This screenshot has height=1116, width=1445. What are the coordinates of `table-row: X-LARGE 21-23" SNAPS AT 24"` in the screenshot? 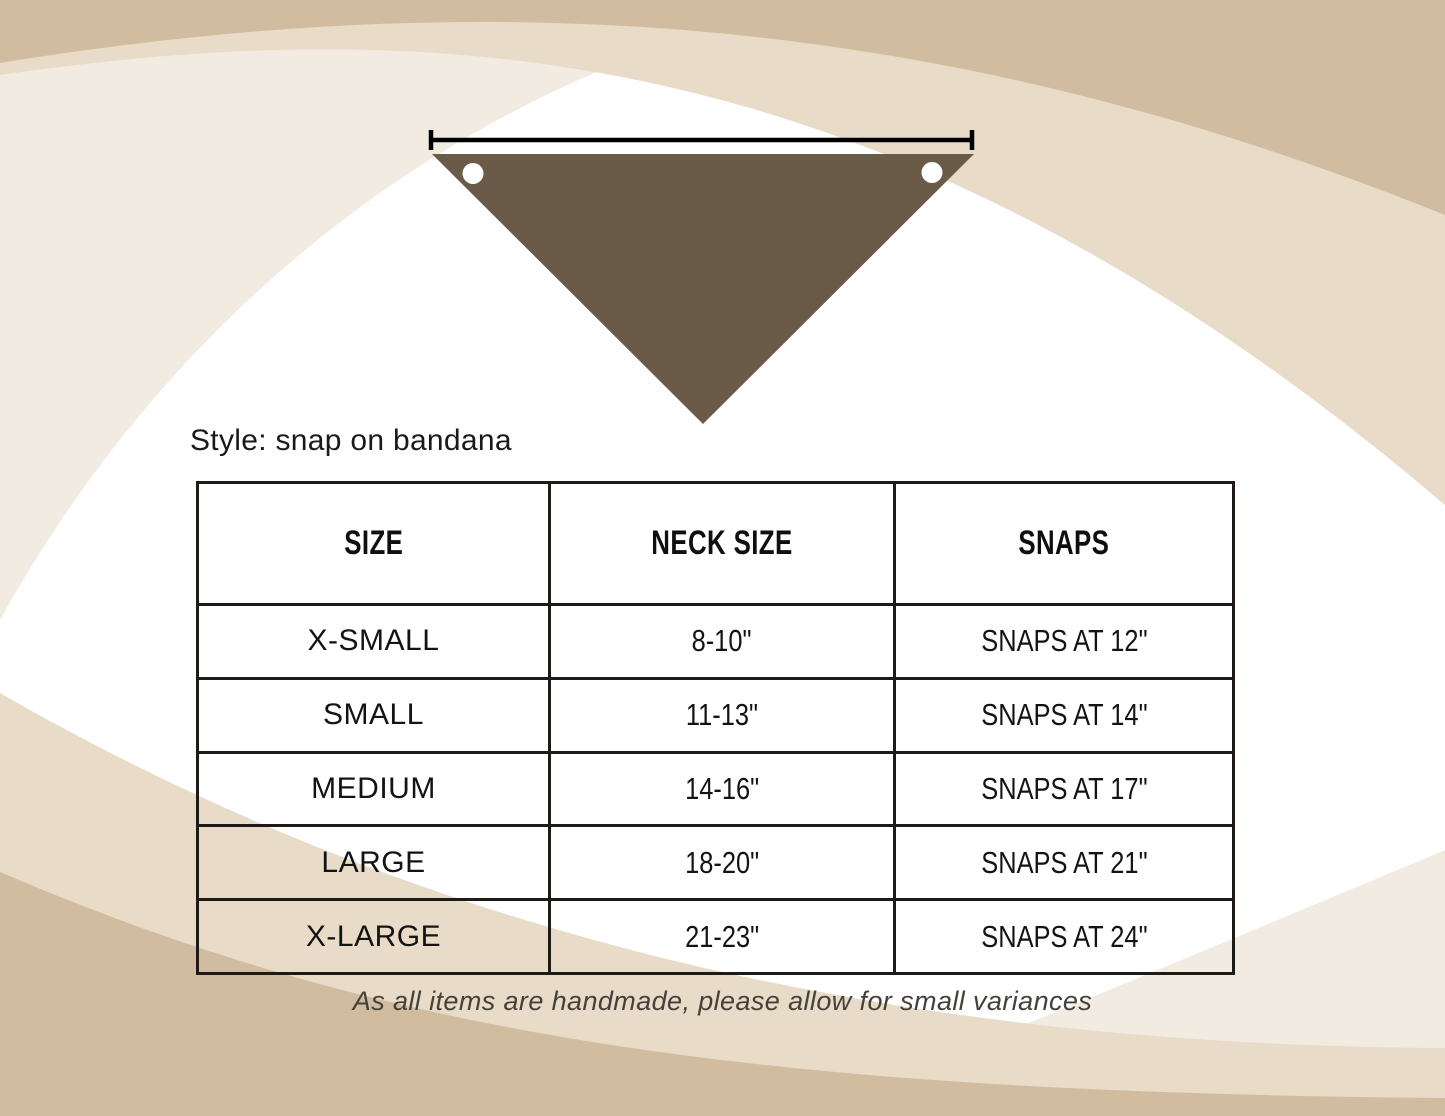 It's located at (715, 936).